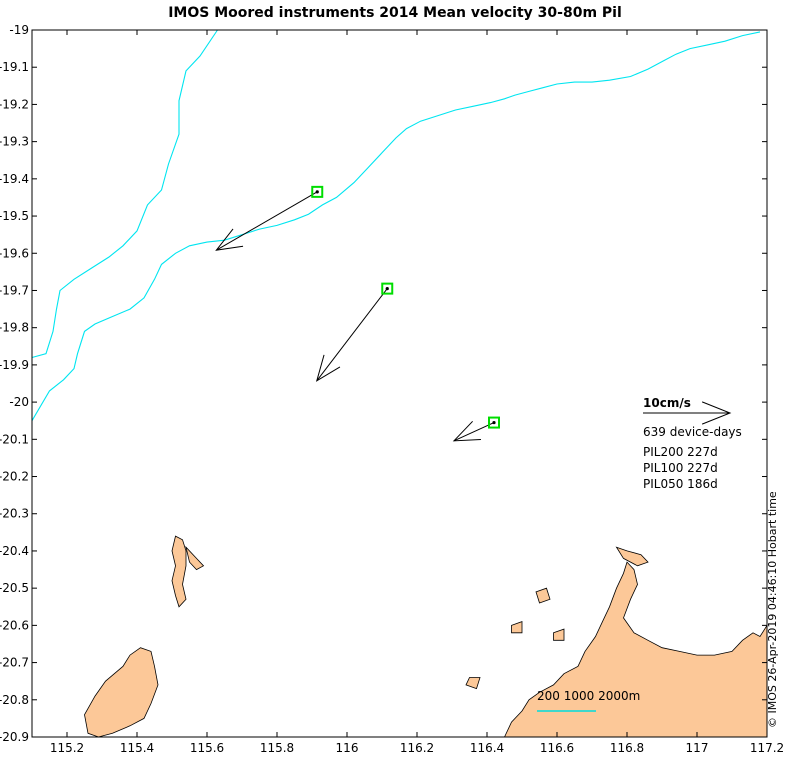 The height and width of the screenshot is (760, 790). I want to click on credit-text: © IMOS 26-Apr-2019 04:46:10 Hobart time, so click(772, 609).